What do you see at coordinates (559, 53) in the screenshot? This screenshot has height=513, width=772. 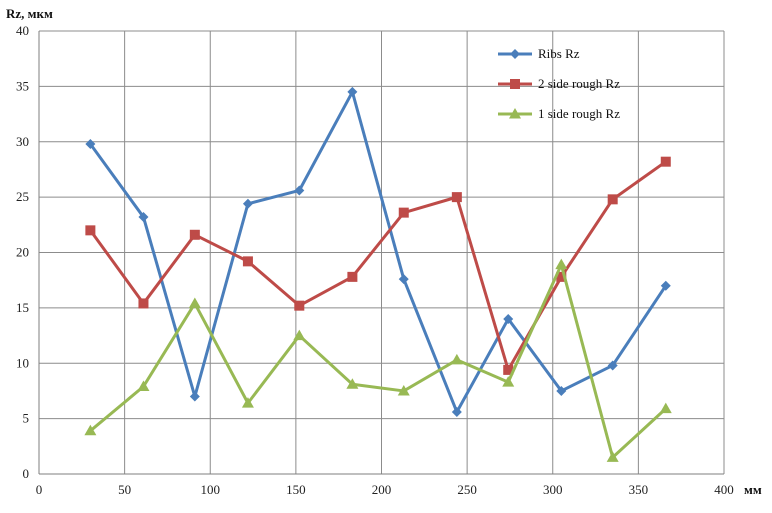 I see `legend-label: Ribs Rz` at bounding box center [559, 53].